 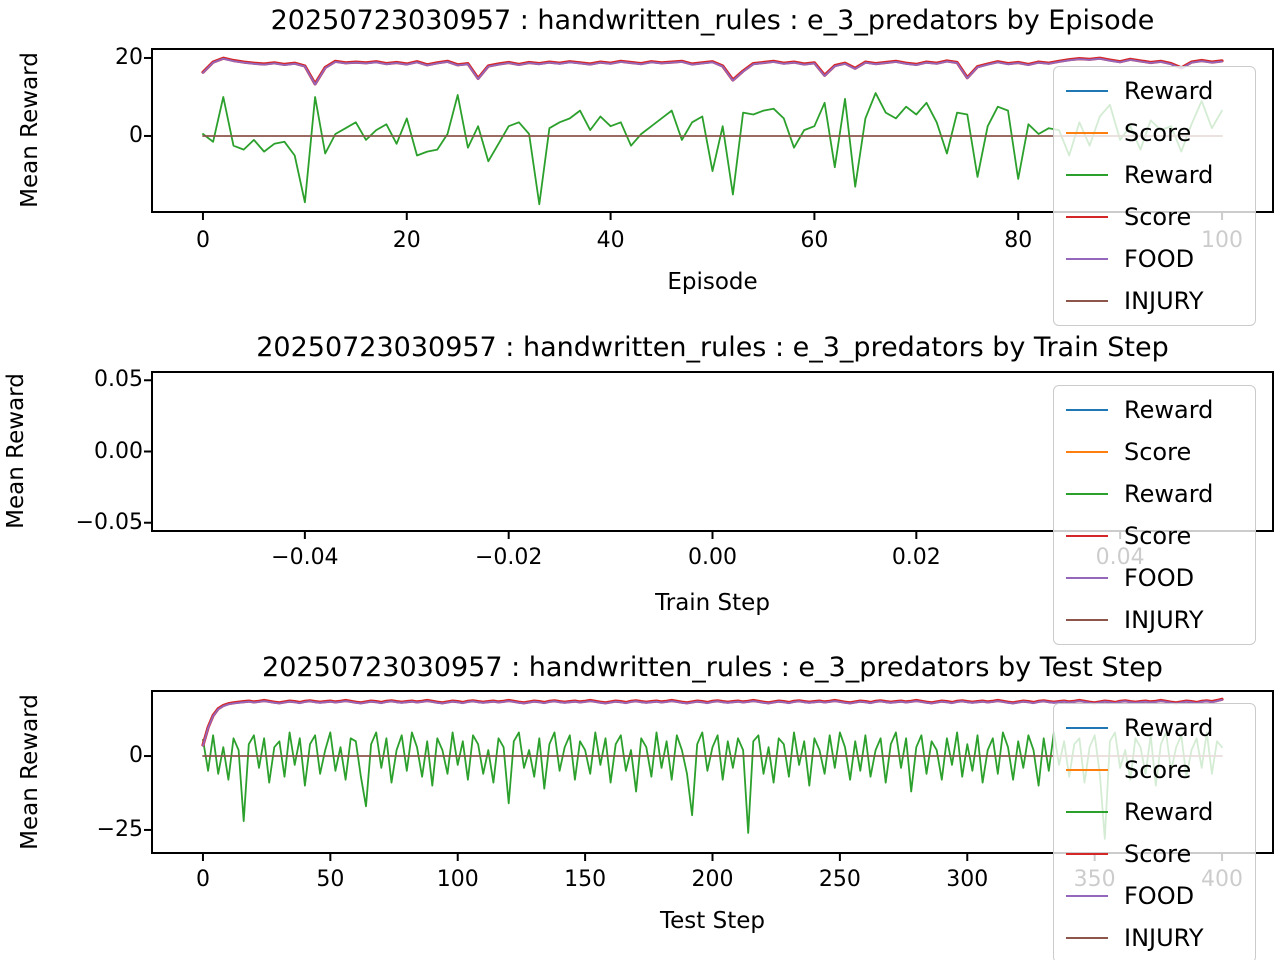 What do you see at coordinates (712, 557) in the screenshot?
I see `x-tick-label: 0.00` at bounding box center [712, 557].